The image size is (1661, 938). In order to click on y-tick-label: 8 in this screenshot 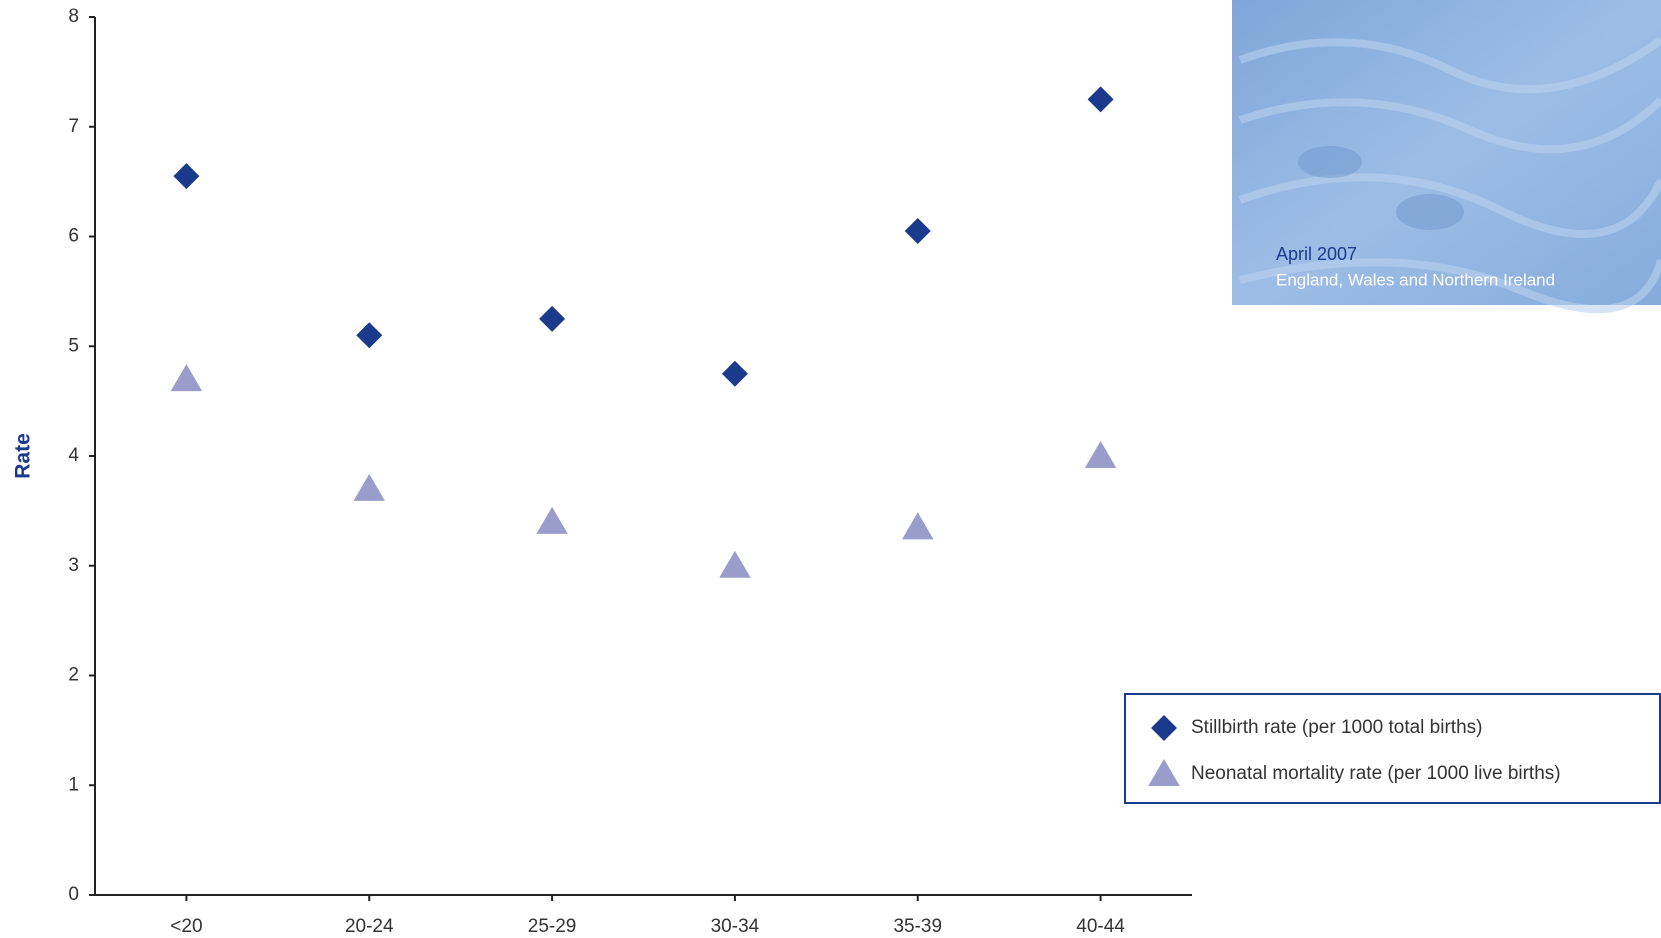, I will do `click(73, 16)`.